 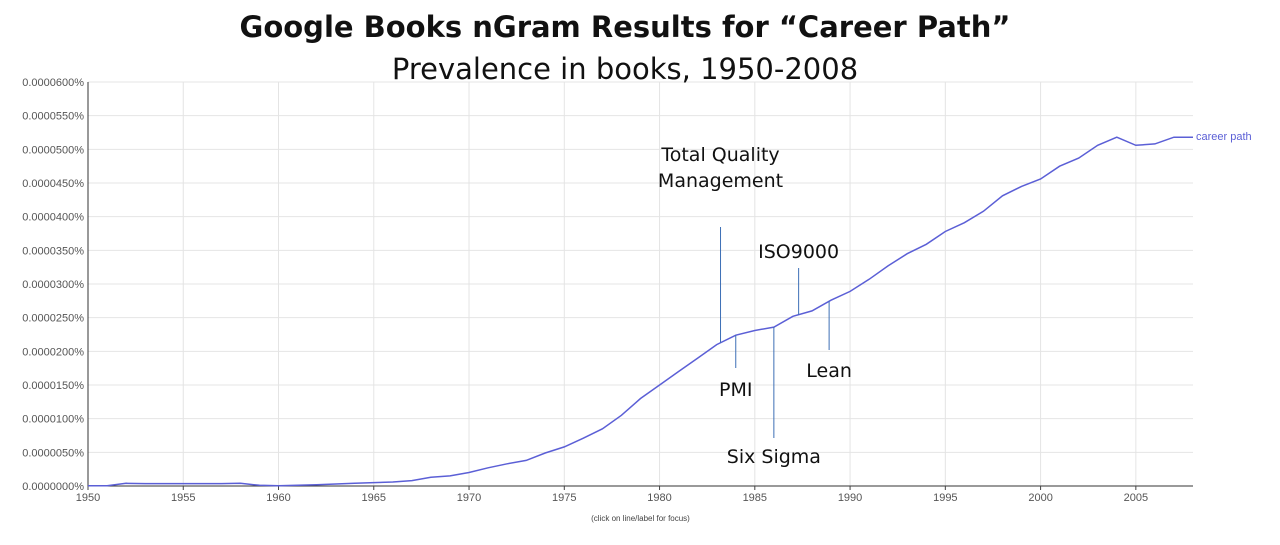 What do you see at coordinates (469, 498) in the screenshot?
I see `x-tick-label: 1970` at bounding box center [469, 498].